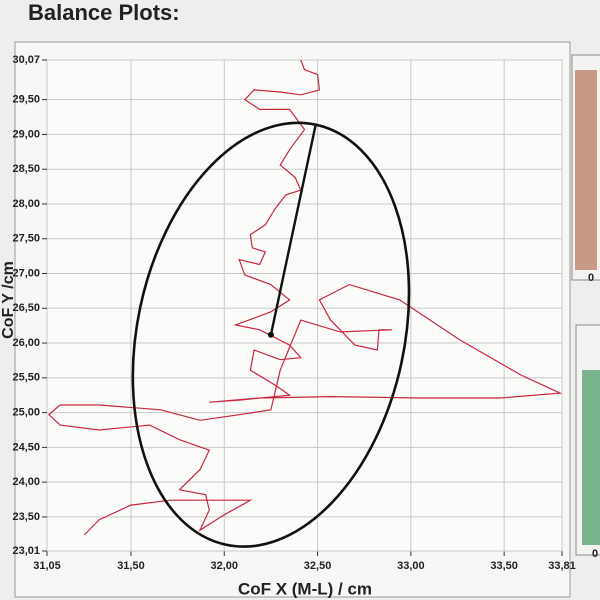  I want to click on y-tick-label: 23,50, so click(26, 517).